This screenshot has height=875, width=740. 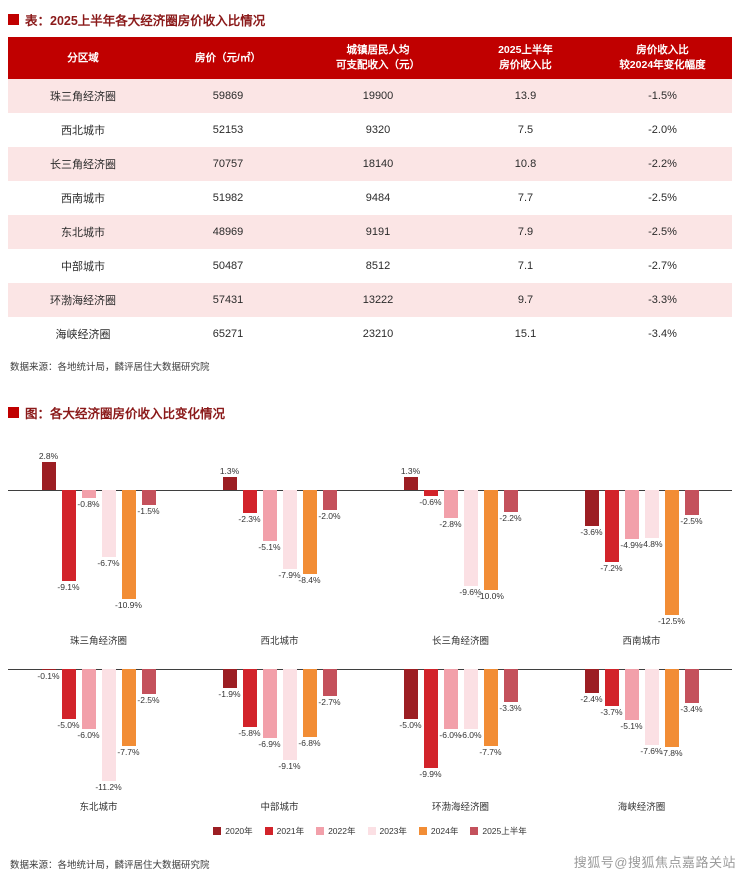 What do you see at coordinates (460, 735) in the screenshot?
I see `bar-group: -5.0% -9.9% -6.0% -6.0% -7.7% -3.3% 环渤海经济圈` at bounding box center [460, 735].